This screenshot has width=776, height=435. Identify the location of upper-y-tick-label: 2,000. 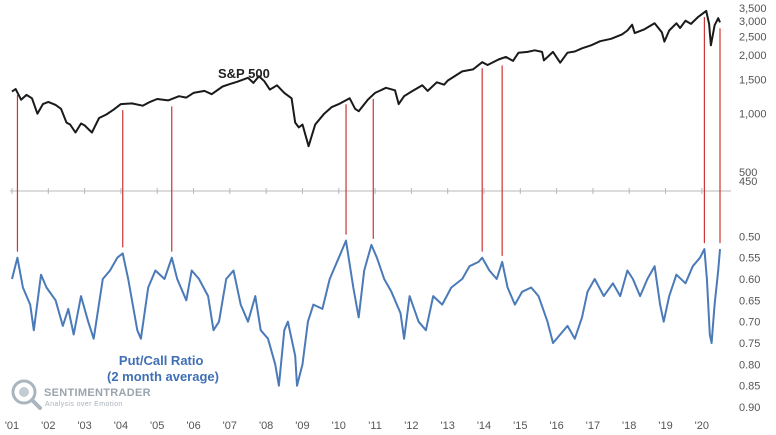
(753, 56).